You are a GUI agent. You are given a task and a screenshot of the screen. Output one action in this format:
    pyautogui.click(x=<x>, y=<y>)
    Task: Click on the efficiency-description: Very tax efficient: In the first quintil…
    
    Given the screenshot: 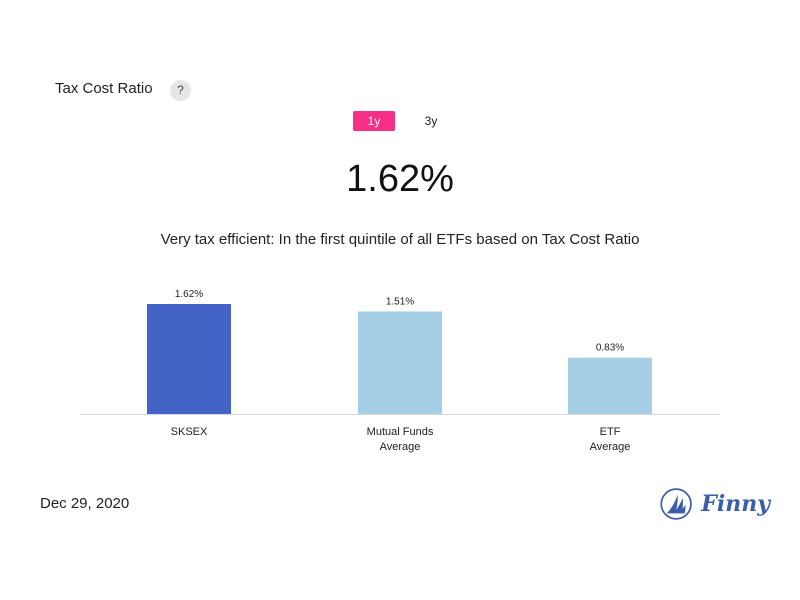 What is the action you would take?
    pyautogui.click(x=400, y=239)
    